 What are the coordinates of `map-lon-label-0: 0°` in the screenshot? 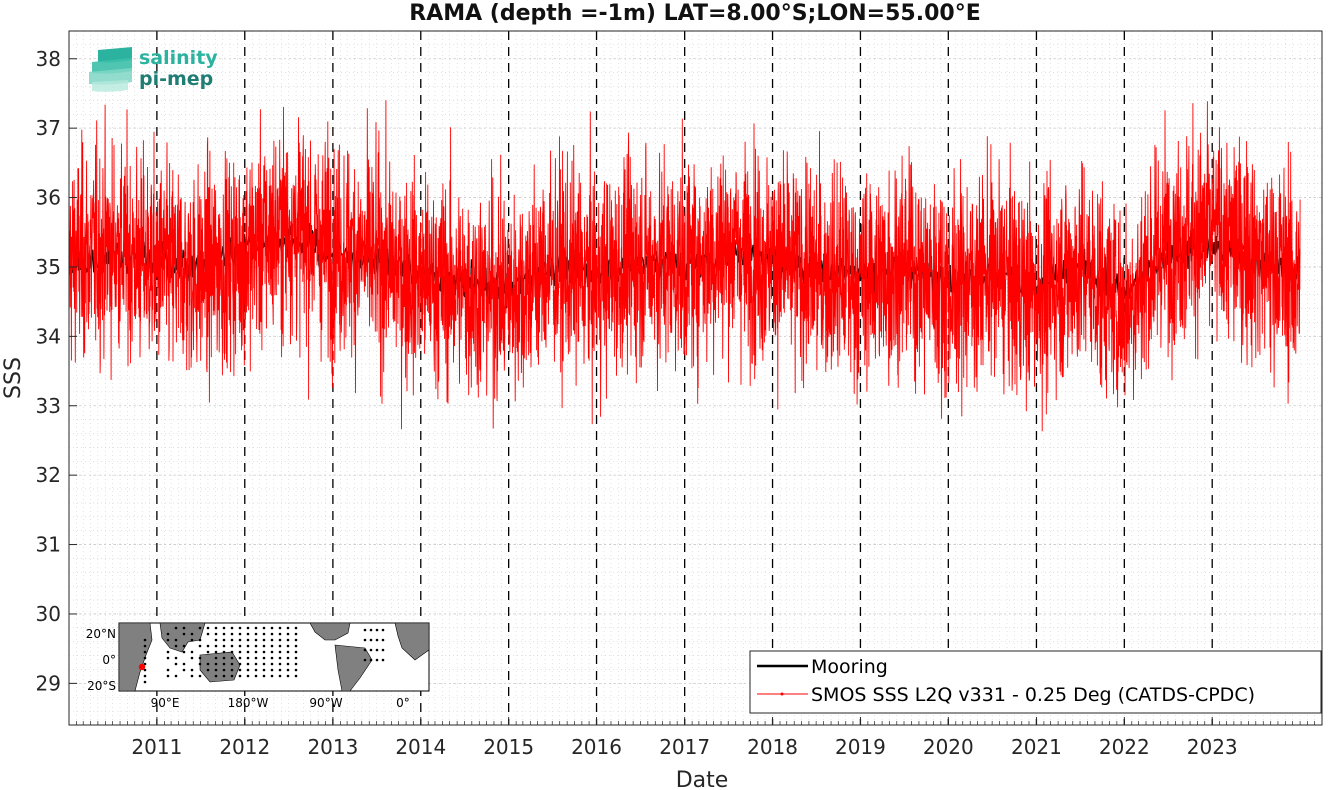 It's located at (403, 703).